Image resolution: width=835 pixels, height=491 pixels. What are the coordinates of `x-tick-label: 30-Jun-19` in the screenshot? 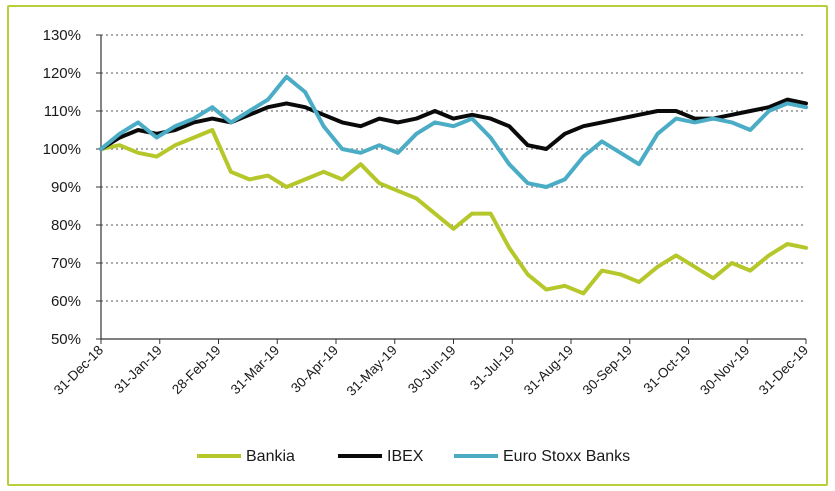 It's located at (432, 370).